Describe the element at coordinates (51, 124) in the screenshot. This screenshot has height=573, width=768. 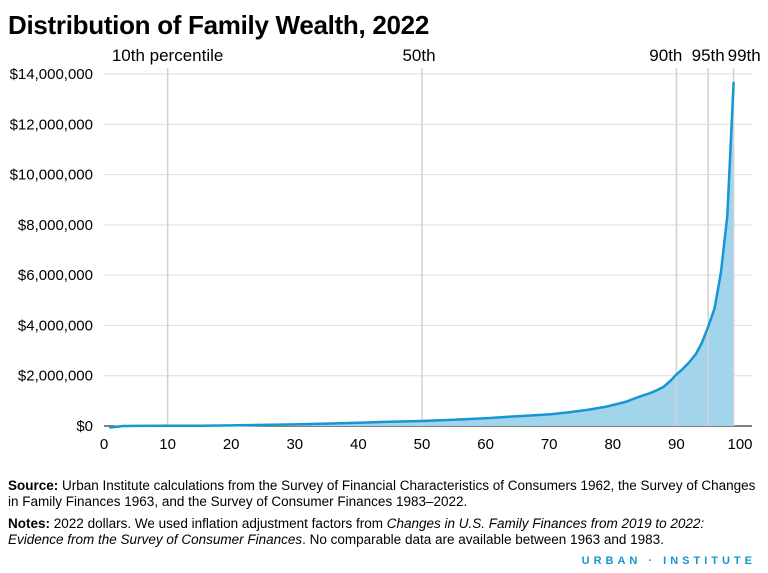
I see `y-tick-label: $12,000,000` at that location.